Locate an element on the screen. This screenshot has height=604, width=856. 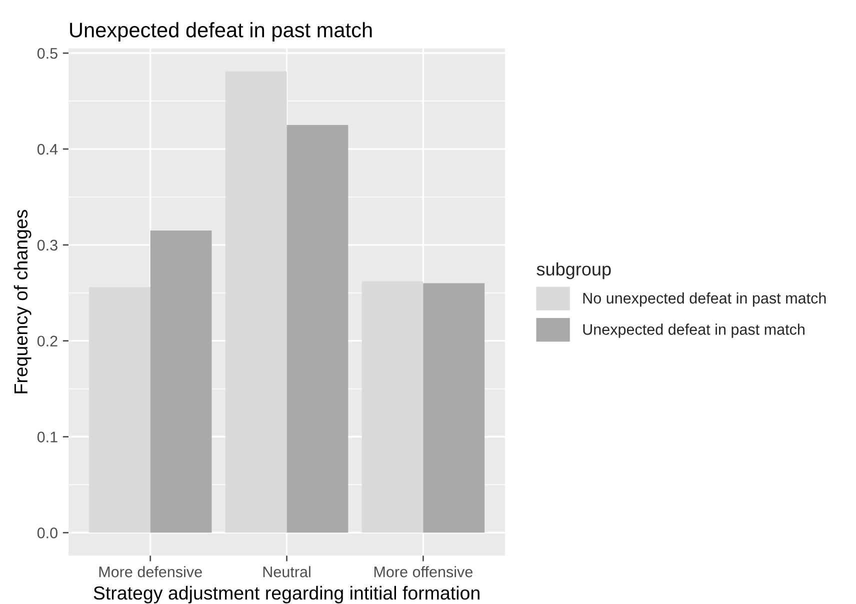
y-tick-label: 0.2 is located at coordinates (47, 341).